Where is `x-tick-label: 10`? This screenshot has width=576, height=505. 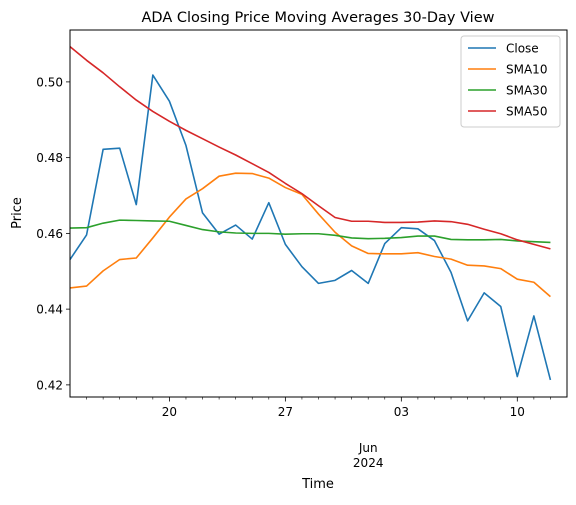
x-tick-label: 10 is located at coordinates (517, 412).